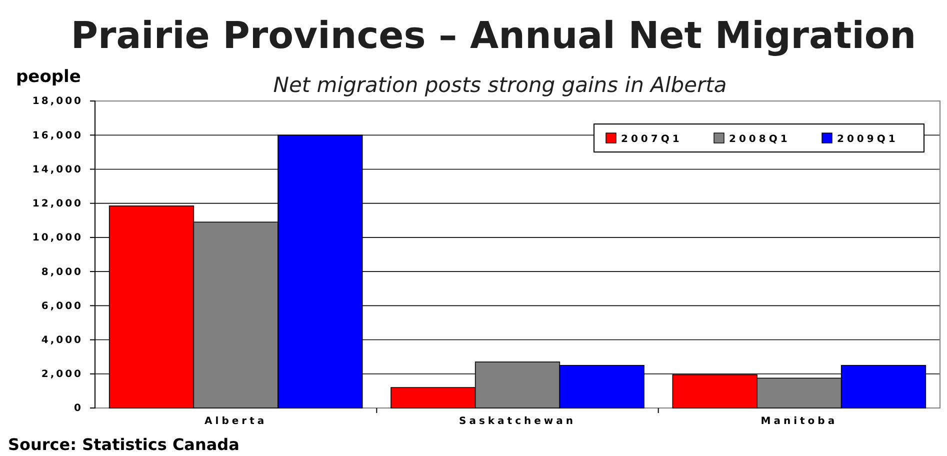 This screenshot has height=456, width=947. What do you see at coordinates (57, 102) in the screenshot?
I see `y-tick-label: 18,000` at bounding box center [57, 102].